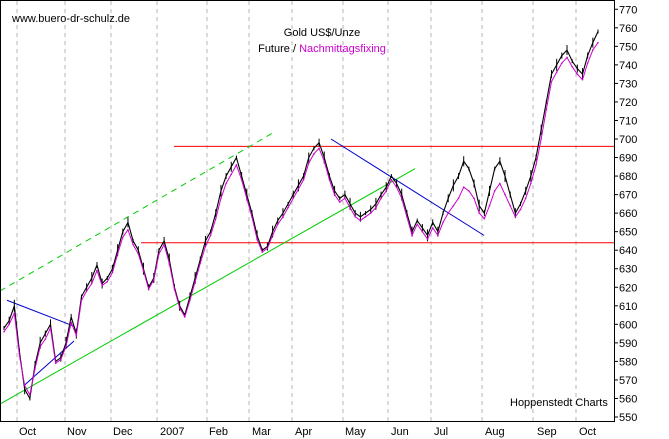 The height and width of the screenshot is (439, 669). I want to click on subtitle-fixing: Nachmittagsfixing, so click(342, 49).